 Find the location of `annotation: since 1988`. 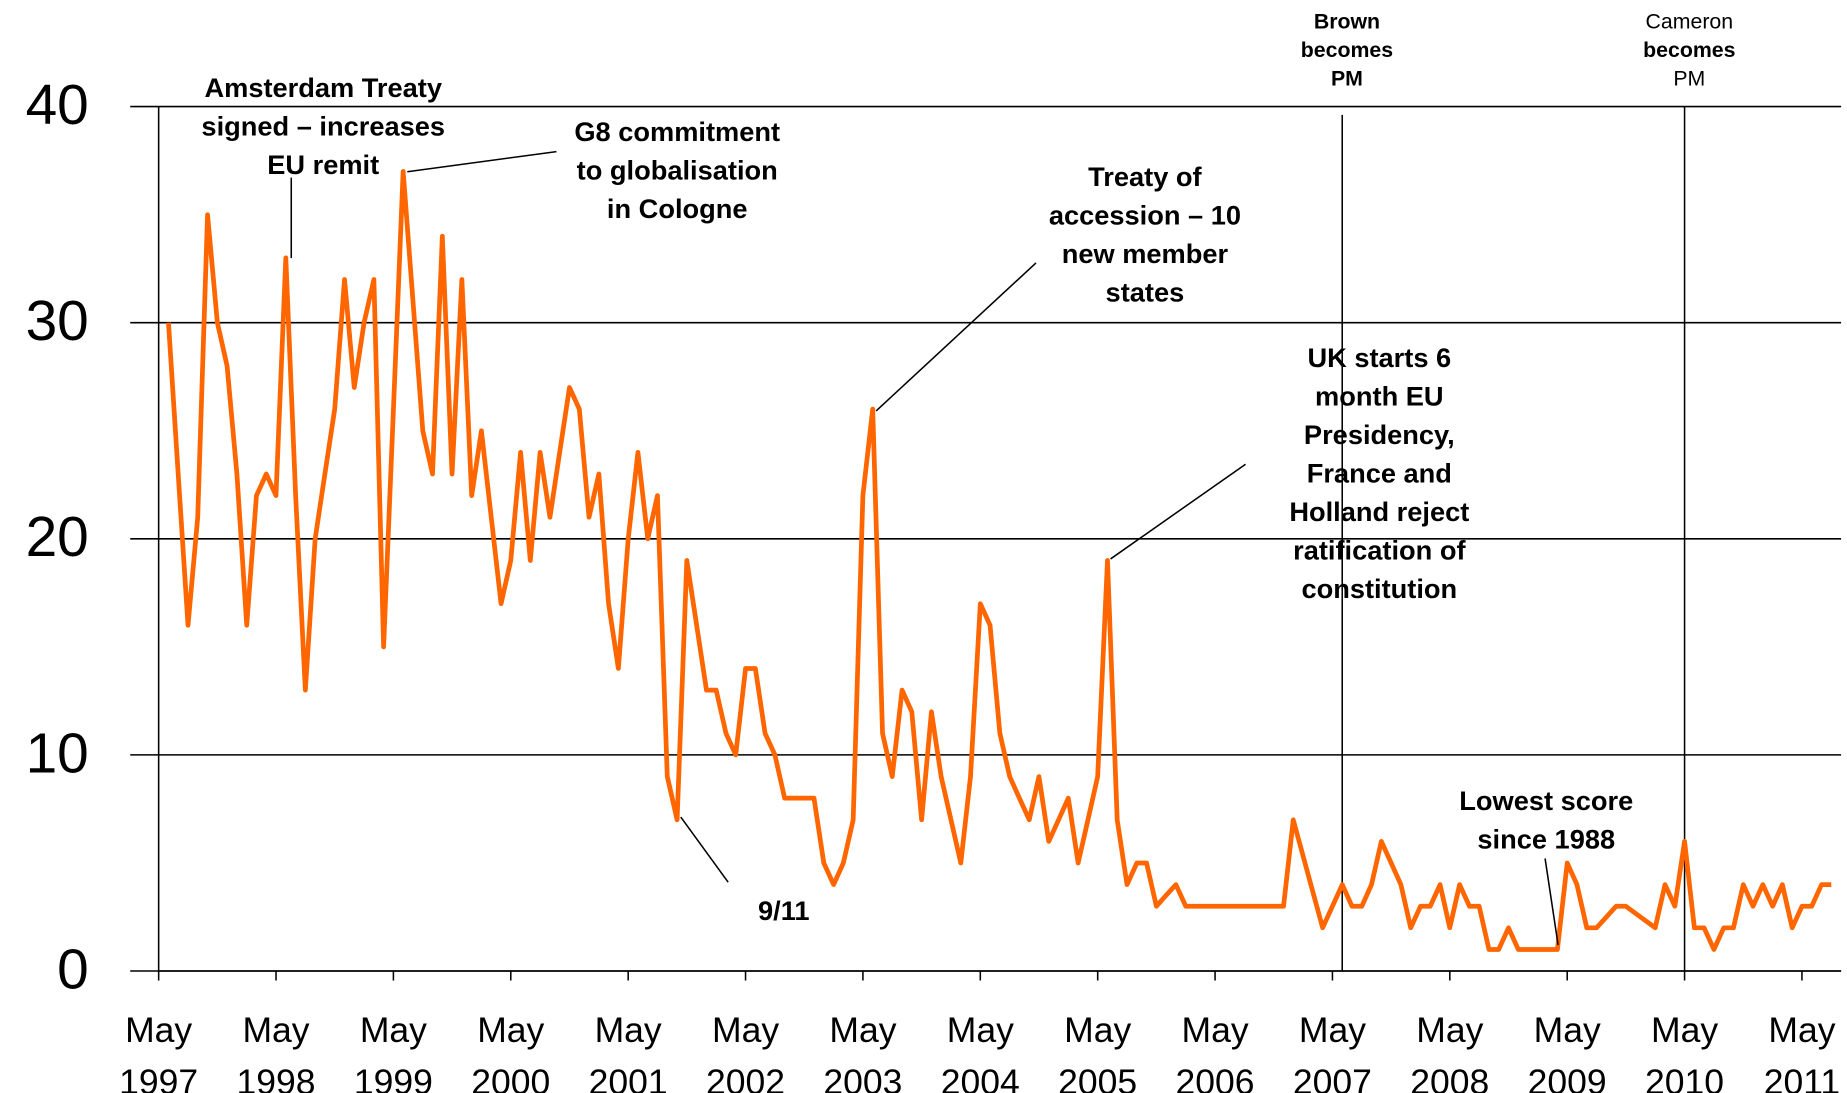

annotation: since 1988 is located at coordinates (1546, 838).